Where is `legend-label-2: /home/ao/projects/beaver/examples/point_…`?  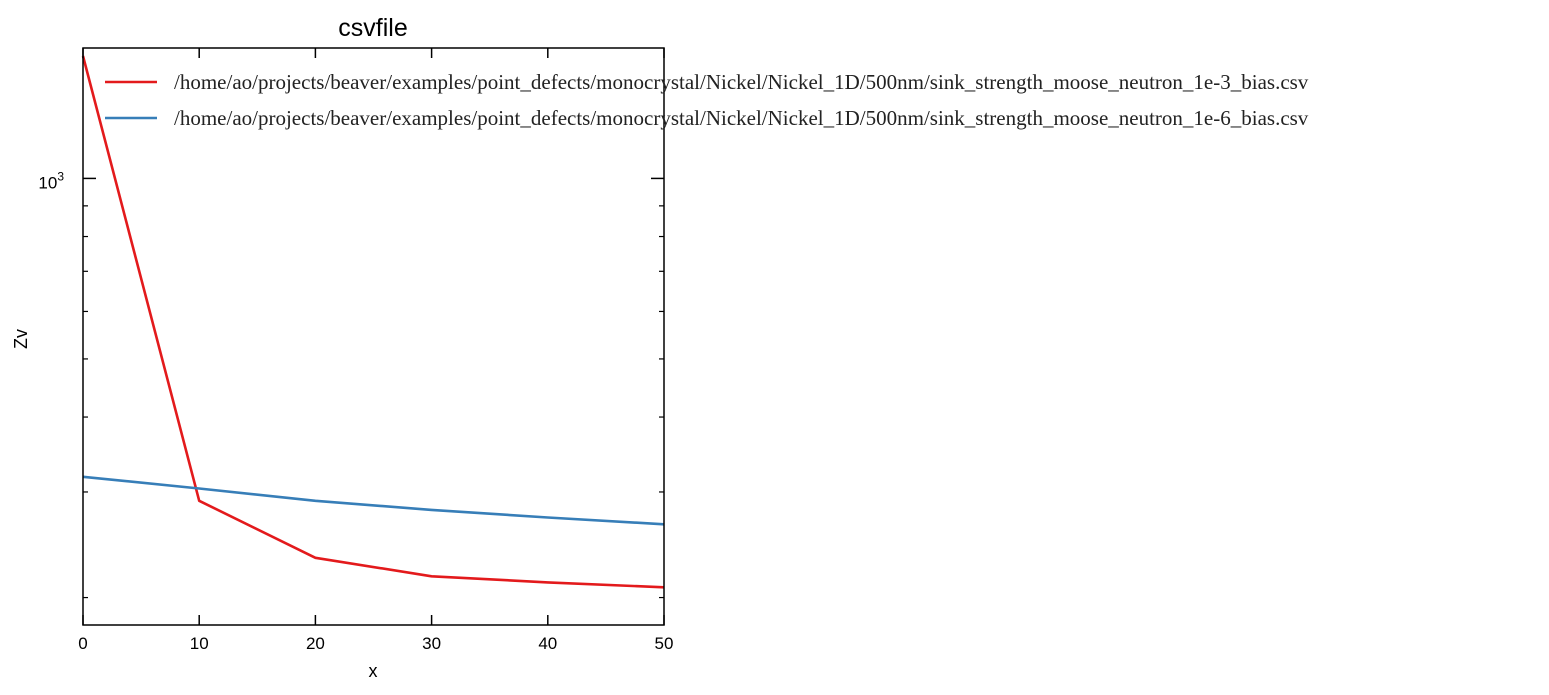
legend-label-2: /home/ao/projects/beaver/examples/point_… is located at coordinates (741, 118).